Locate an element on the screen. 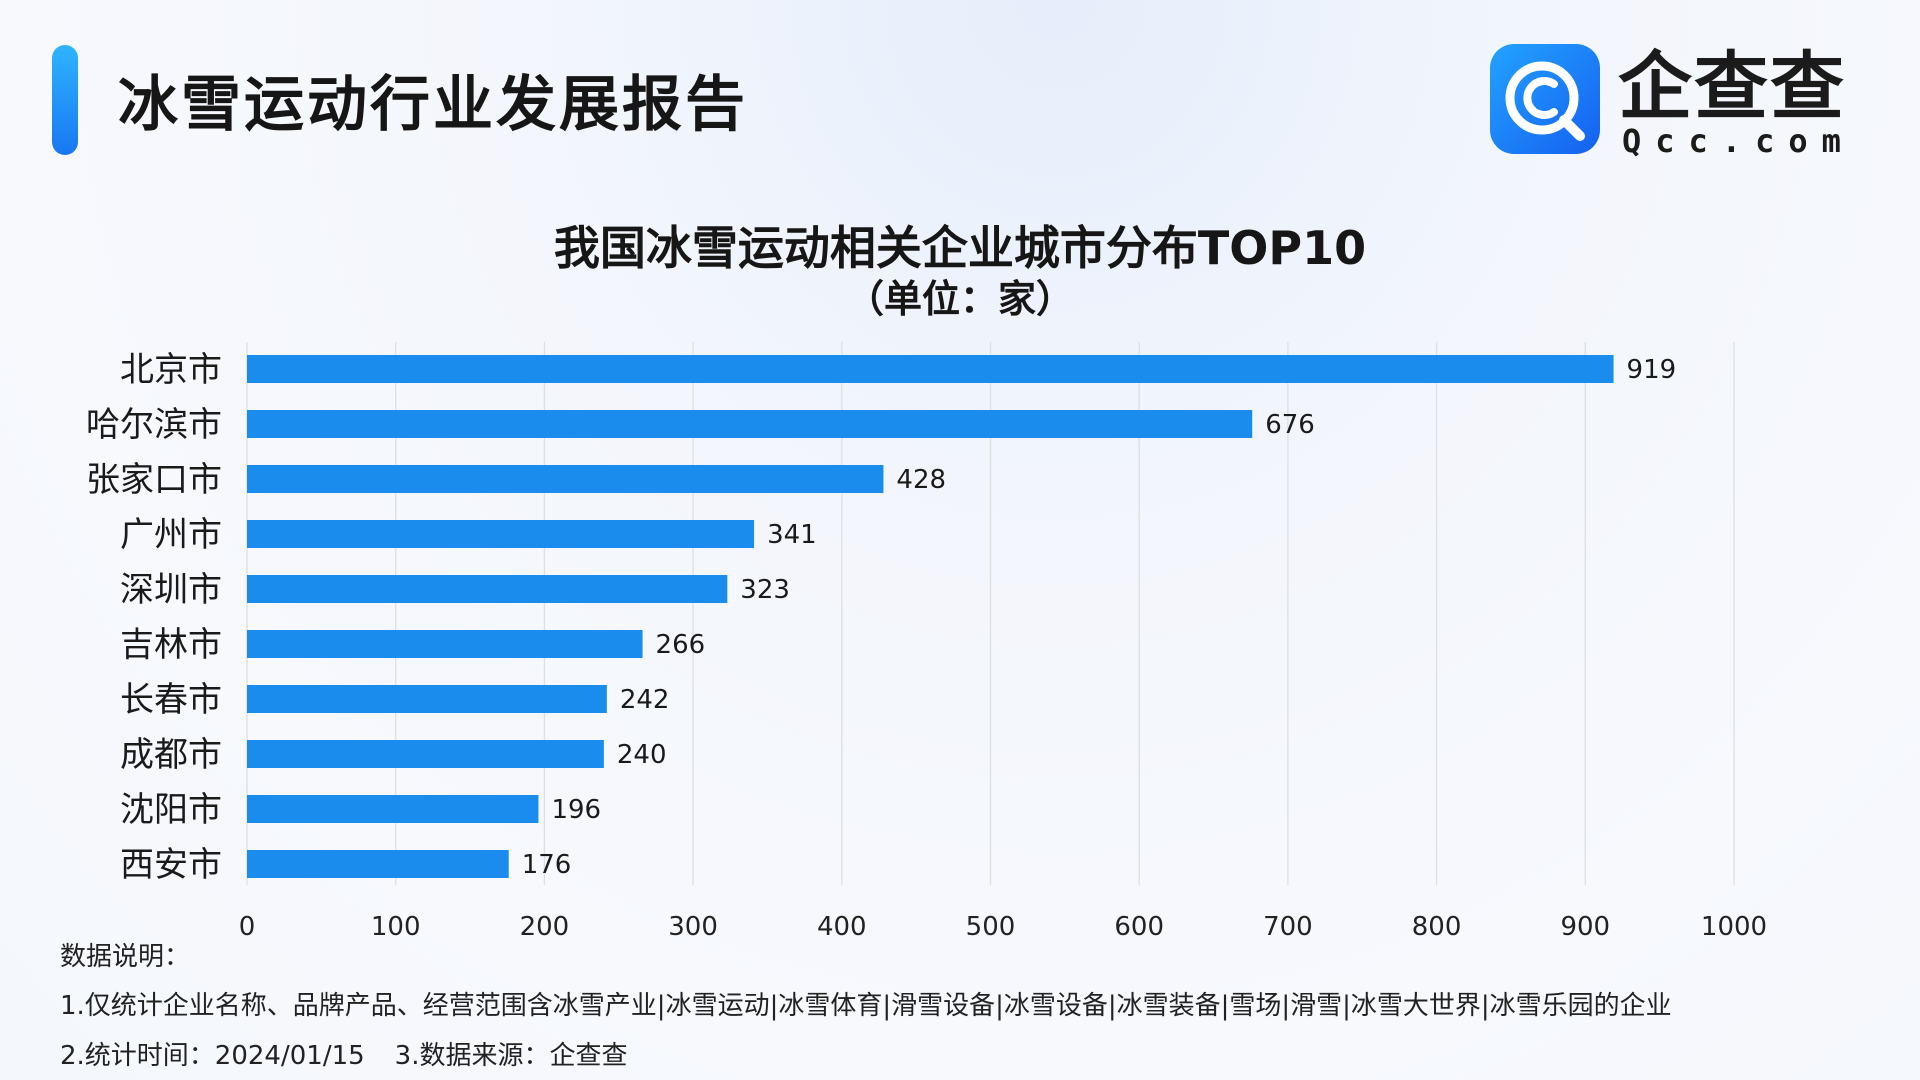 This screenshot has height=1080, width=1920. data-label: 341 is located at coordinates (792, 535).